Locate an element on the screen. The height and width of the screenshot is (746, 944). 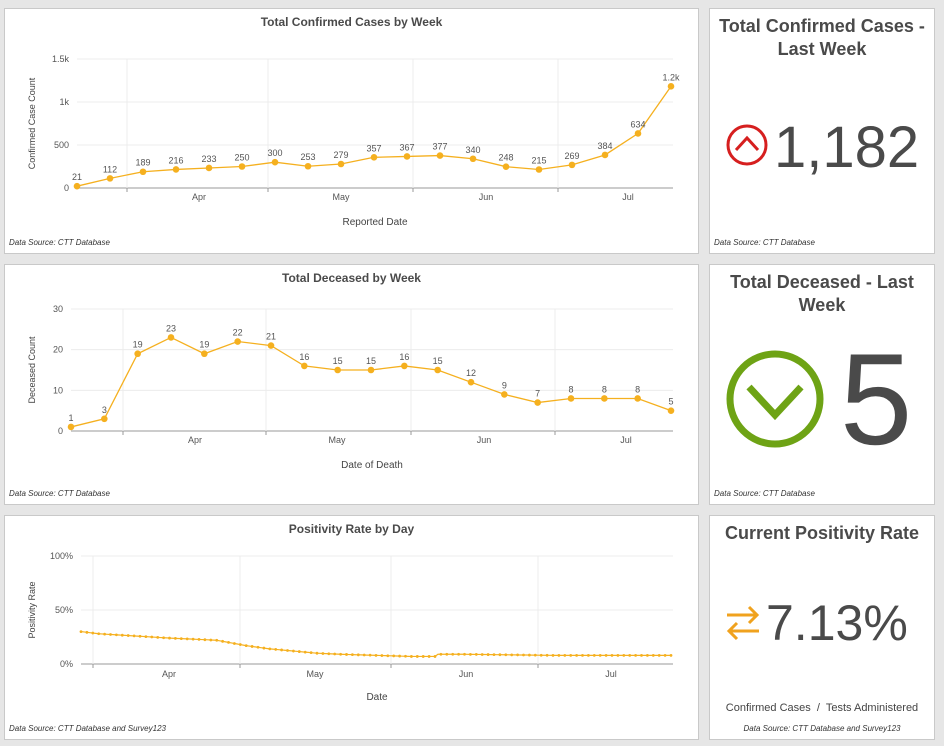
y-axis-title: Deceased Count is located at coordinates (32, 370).